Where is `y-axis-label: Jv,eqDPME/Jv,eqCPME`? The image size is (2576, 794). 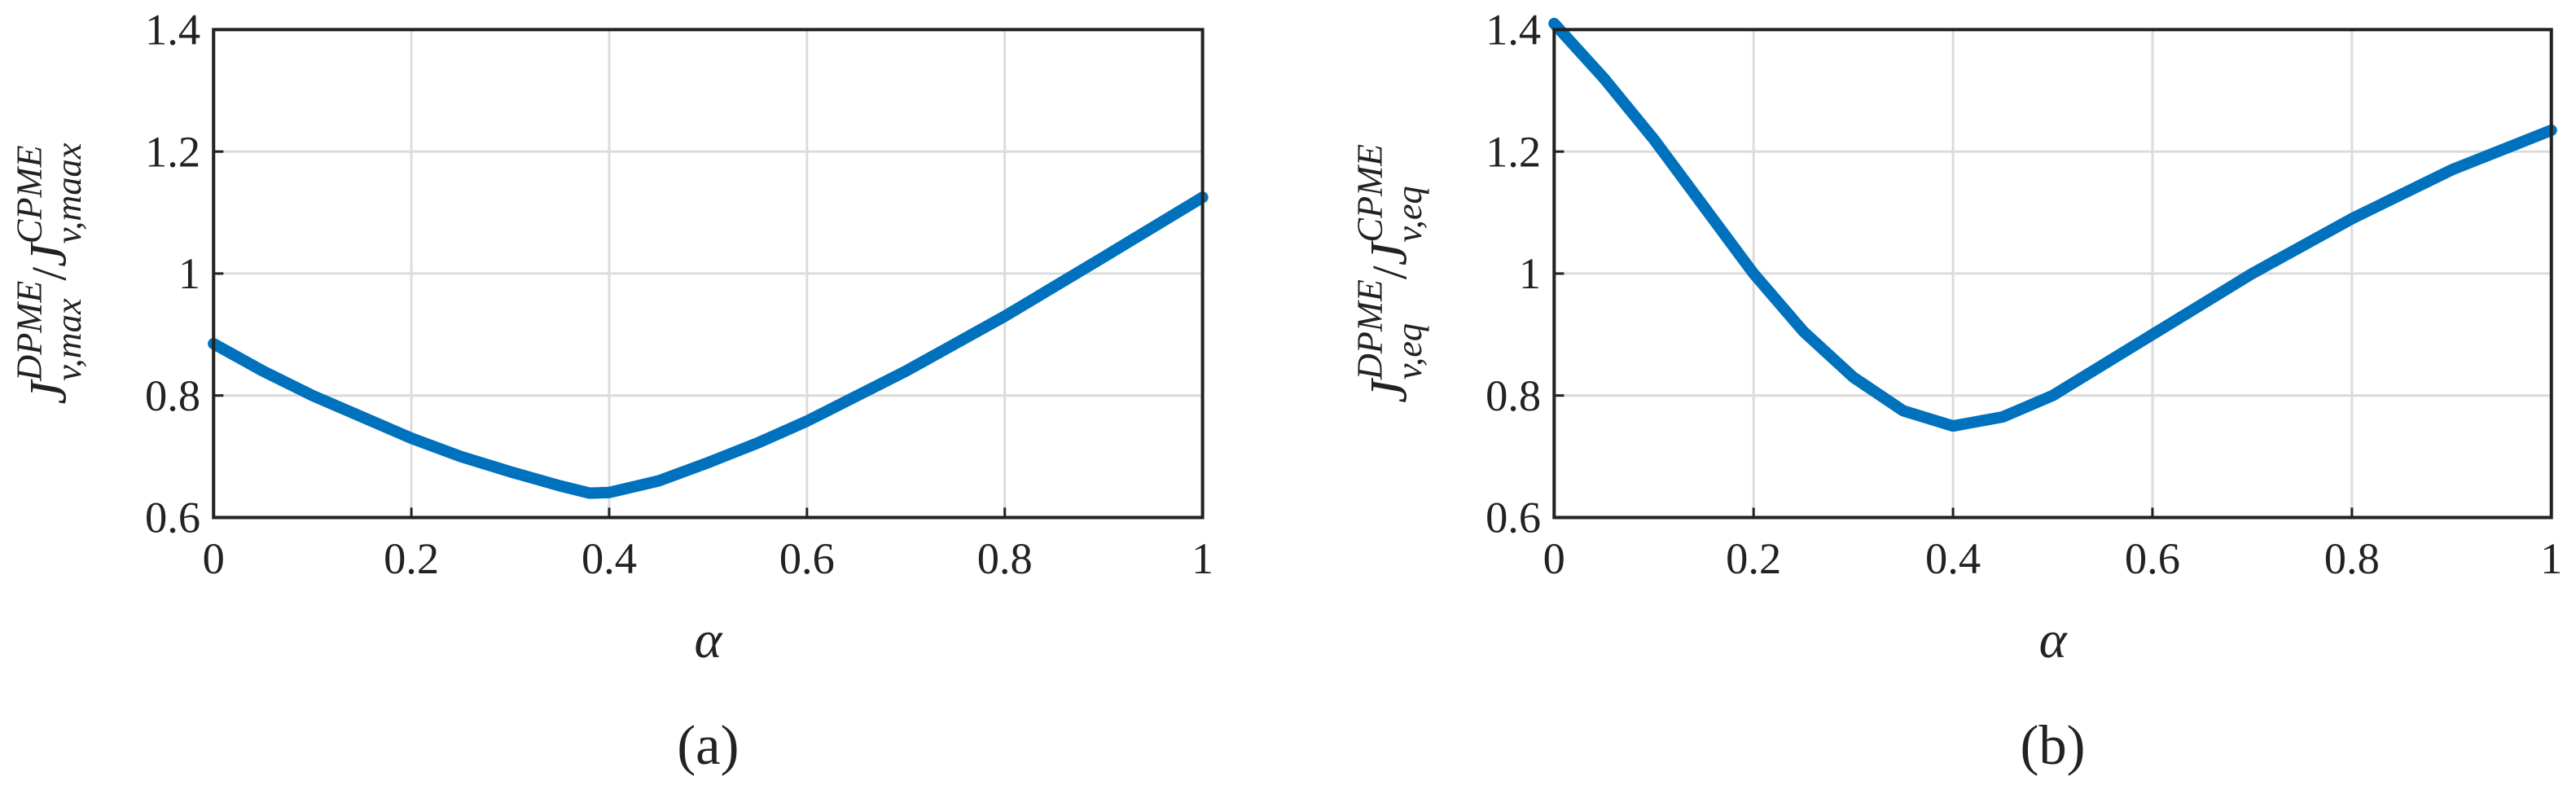 y-axis-label: Jv,eqDPME/Jv,eqCPME is located at coordinates (1388, 273).